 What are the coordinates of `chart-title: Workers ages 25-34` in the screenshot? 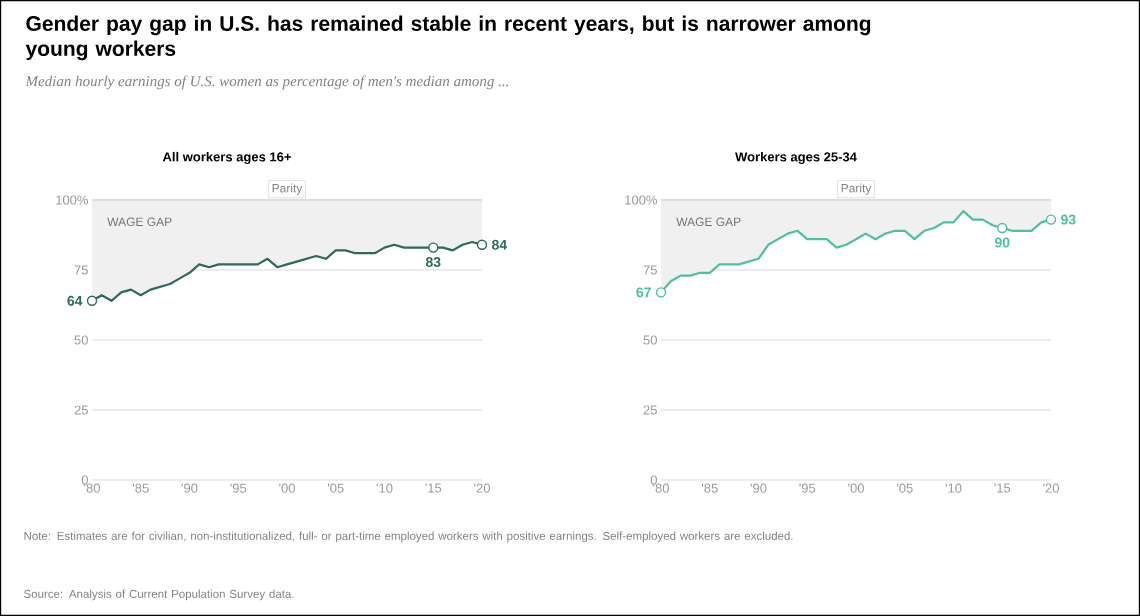 It's located at (796, 158).